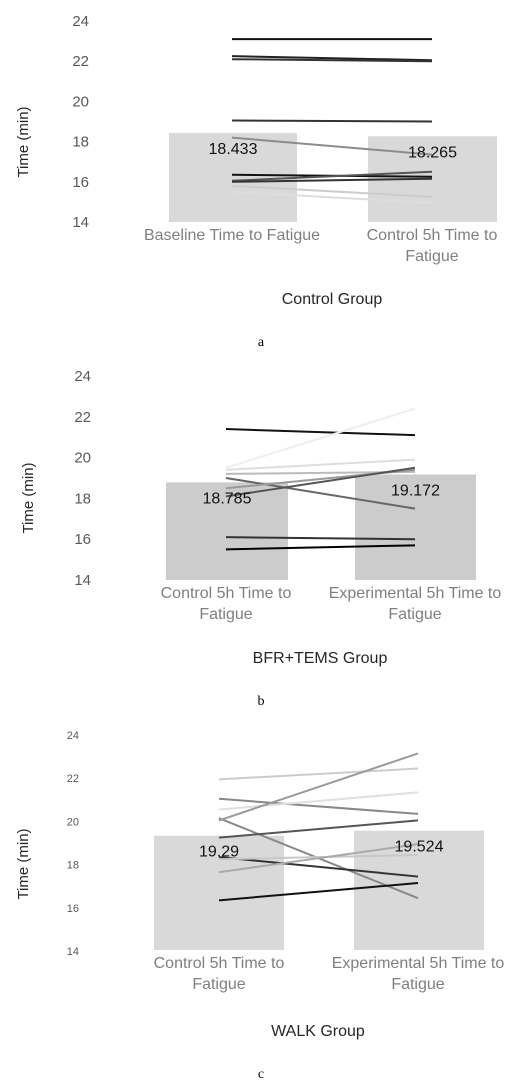 This screenshot has width=522, height=1092. What do you see at coordinates (415, 490) in the screenshot?
I see `bar-value-label-1: 19.172` at bounding box center [415, 490].